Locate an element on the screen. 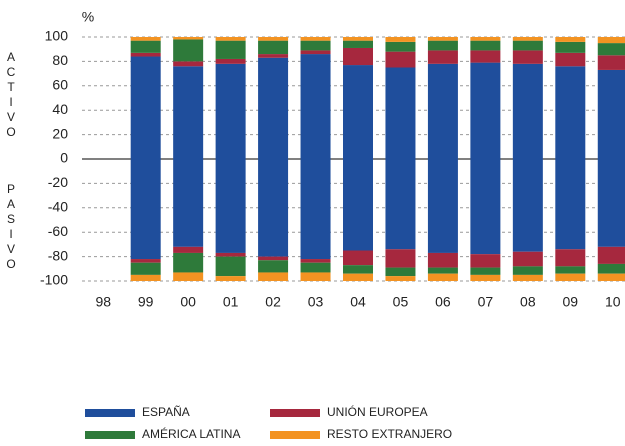  x-tick-label: 04 is located at coordinates (358, 302).